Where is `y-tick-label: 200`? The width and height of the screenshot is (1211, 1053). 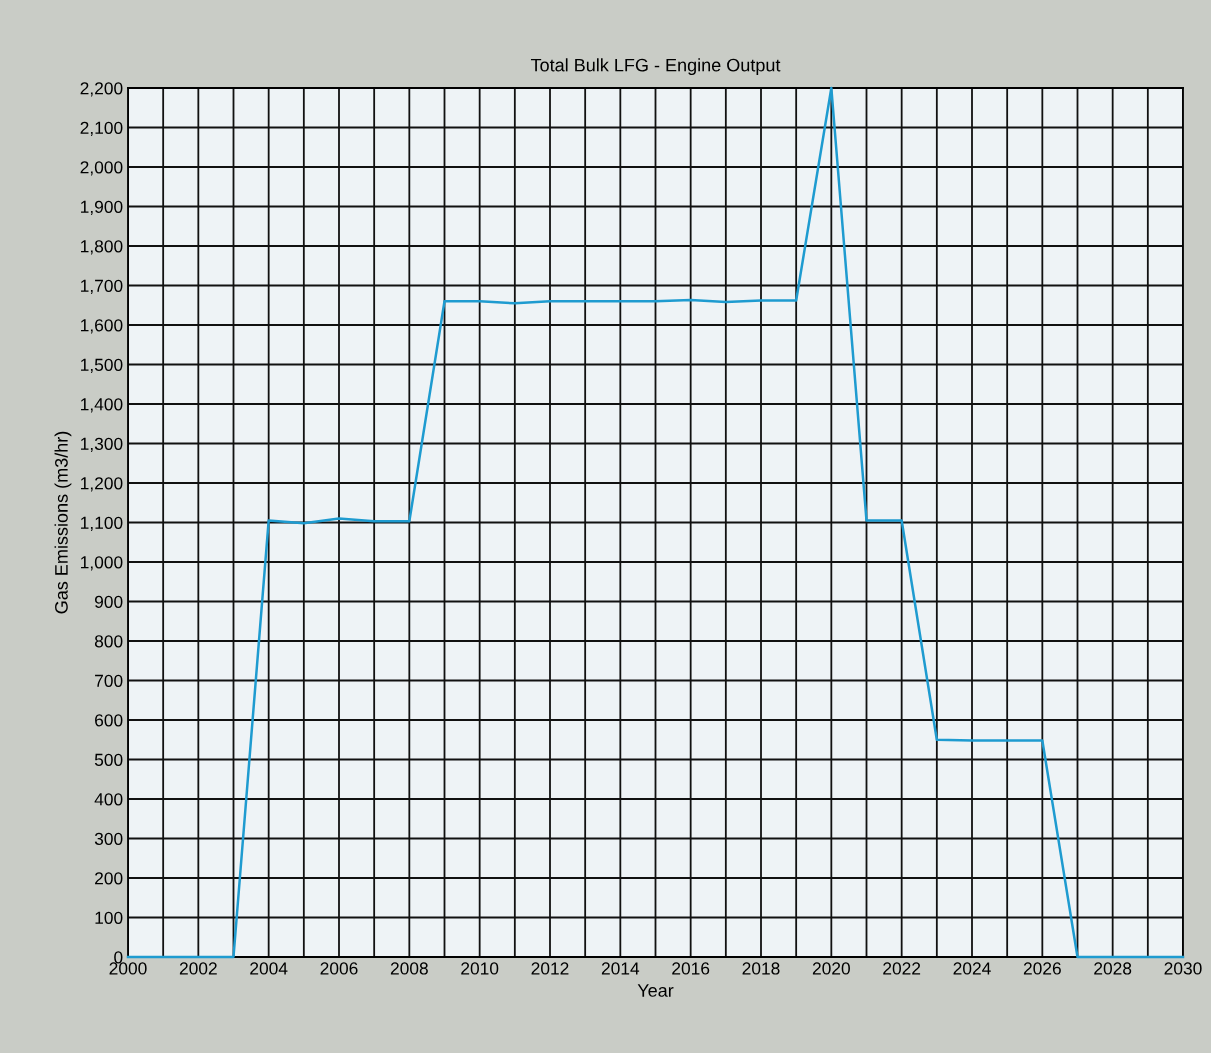
y-tick-label: 200 is located at coordinates (109, 878).